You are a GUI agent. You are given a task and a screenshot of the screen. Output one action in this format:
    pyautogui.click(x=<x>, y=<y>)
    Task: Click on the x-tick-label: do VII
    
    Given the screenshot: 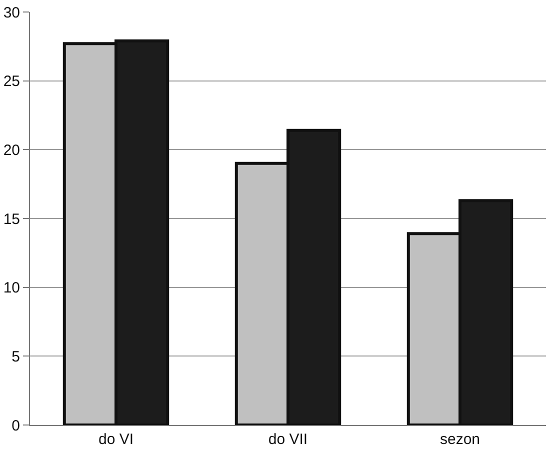 What is the action you would take?
    pyautogui.click(x=288, y=439)
    